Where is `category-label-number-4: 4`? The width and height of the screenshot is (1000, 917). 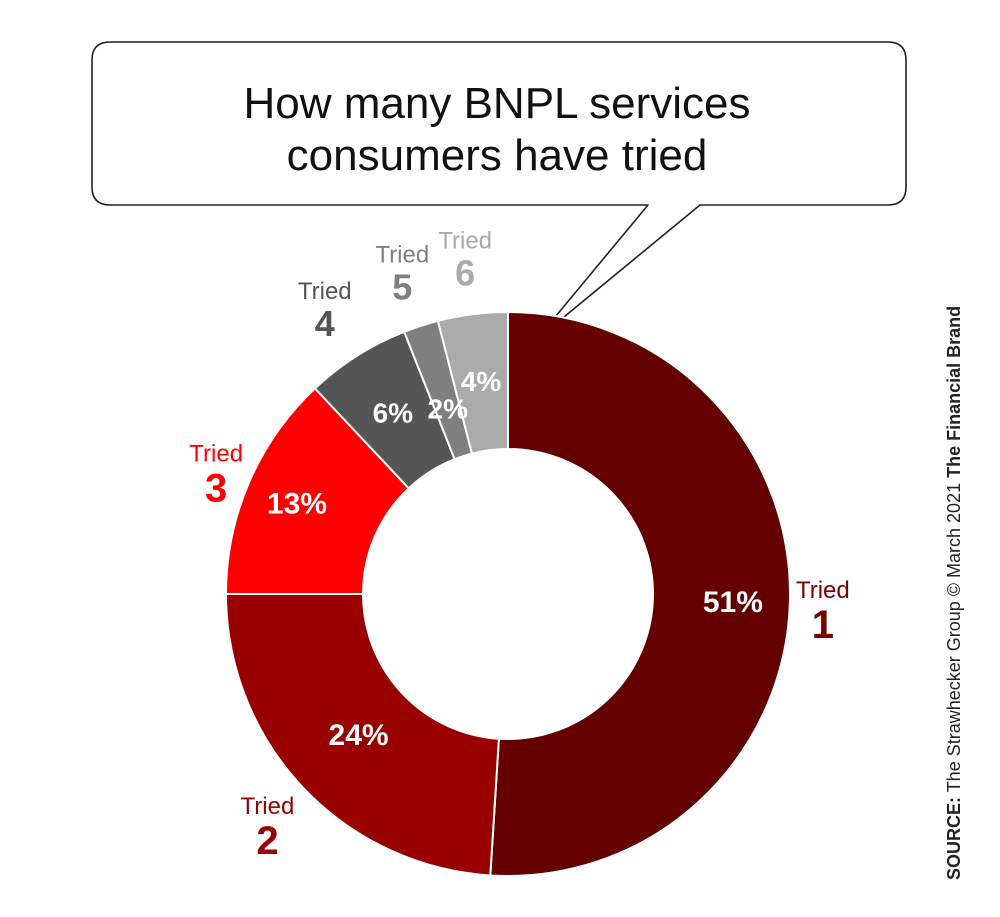
category-label-number-4: 4 is located at coordinates (325, 323).